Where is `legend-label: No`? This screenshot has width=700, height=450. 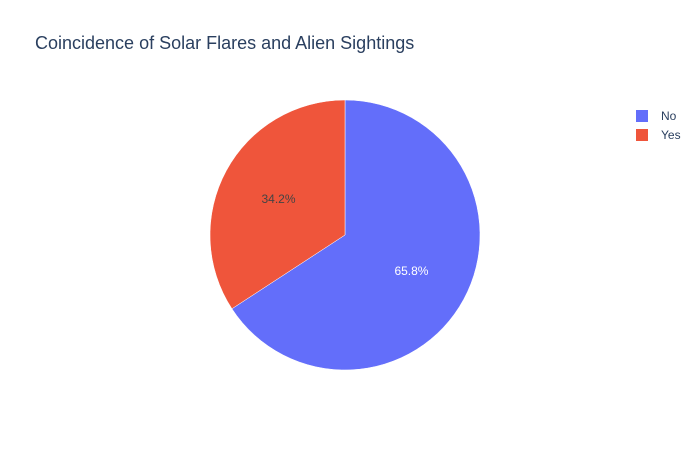
legend-label: No is located at coordinates (669, 115).